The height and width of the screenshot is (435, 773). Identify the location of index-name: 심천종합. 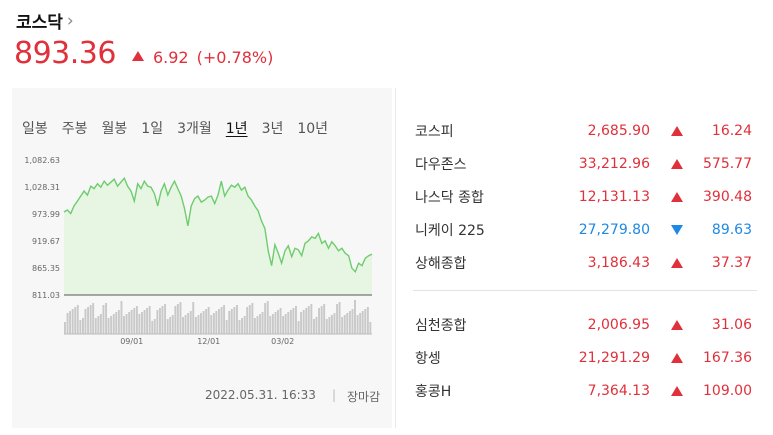
(441, 325).